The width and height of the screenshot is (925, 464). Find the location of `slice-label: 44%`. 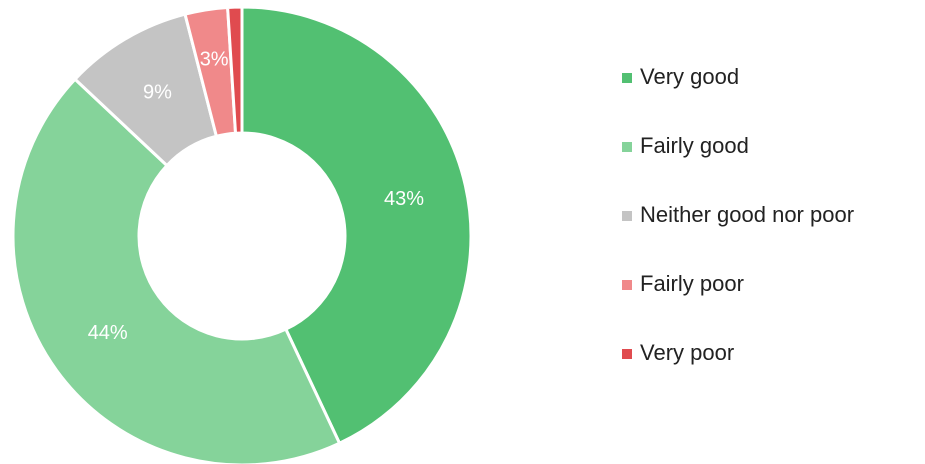

slice-label: 44% is located at coordinates (108, 333).